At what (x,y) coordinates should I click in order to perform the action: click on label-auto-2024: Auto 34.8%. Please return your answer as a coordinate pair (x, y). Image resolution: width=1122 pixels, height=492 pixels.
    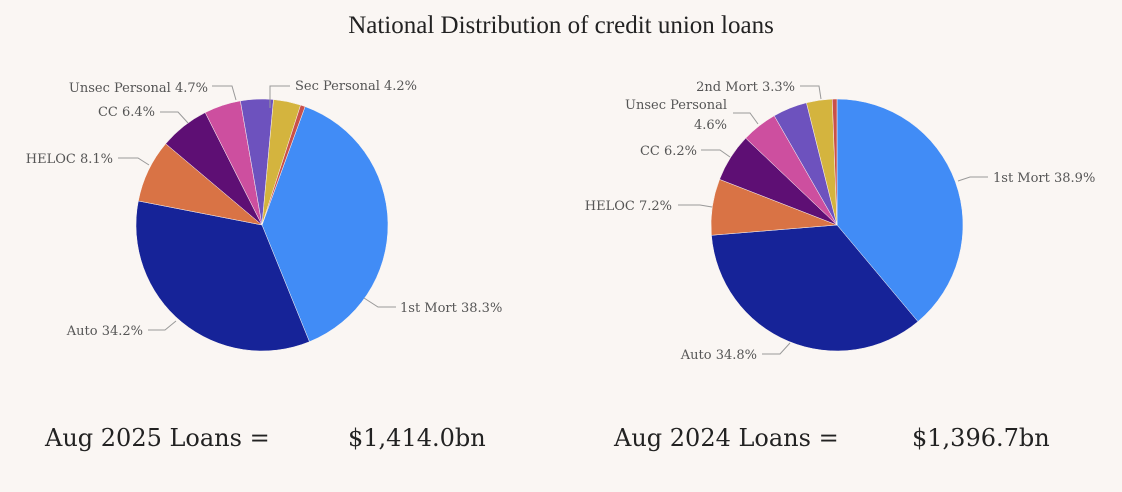
    Looking at the image, I should click on (718, 355).